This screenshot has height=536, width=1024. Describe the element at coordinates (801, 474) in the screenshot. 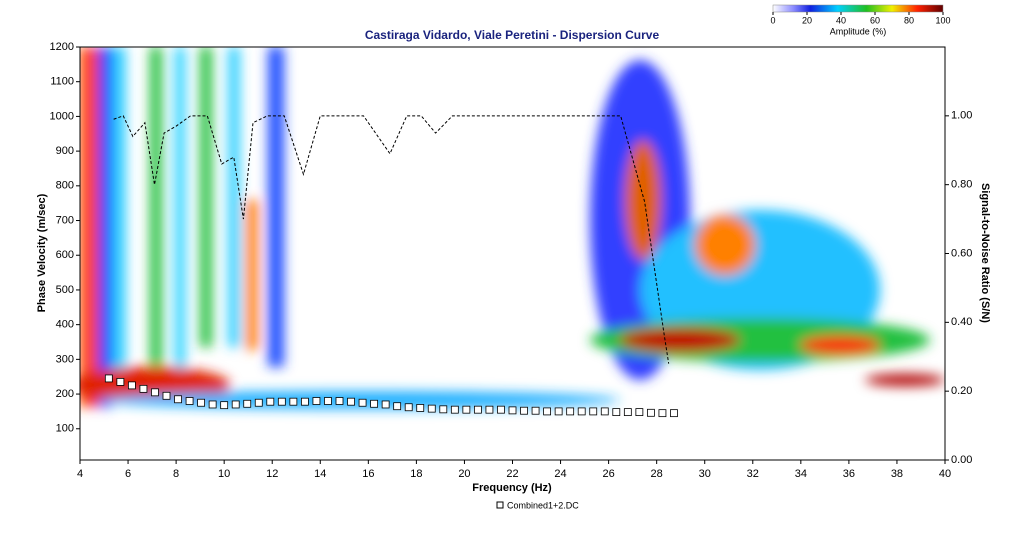

I see `x-tick-label: 34` at that location.